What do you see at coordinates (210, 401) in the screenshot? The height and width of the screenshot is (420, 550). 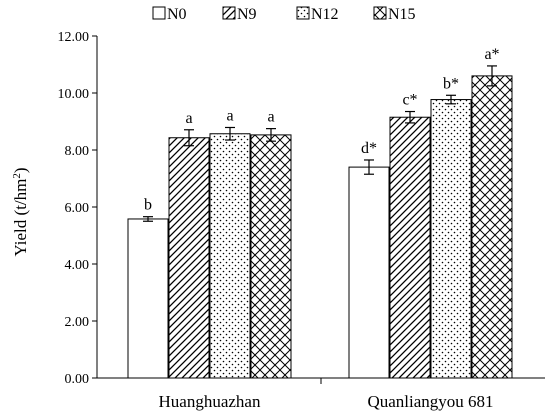 I see `x-category-label: Huanghuazhan` at bounding box center [210, 401].